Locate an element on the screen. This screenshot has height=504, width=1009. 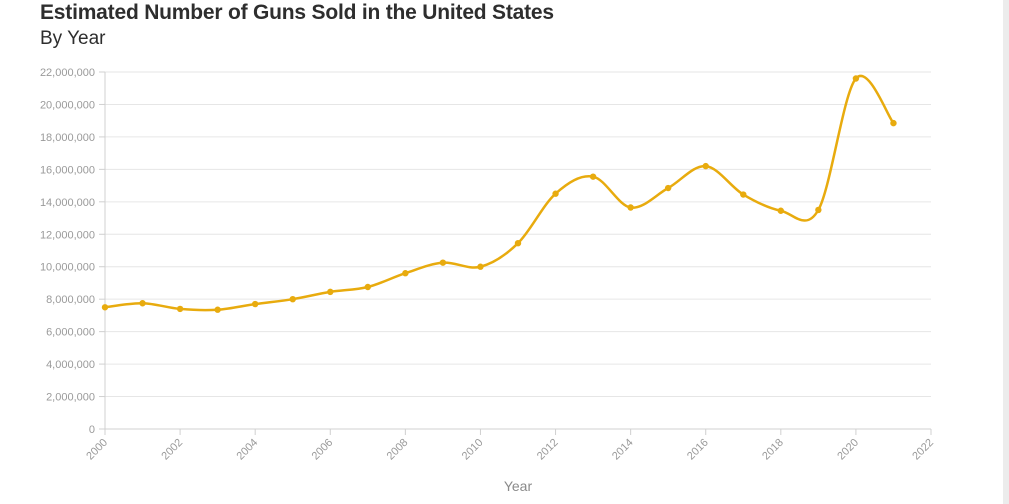
x-tick-label: 2012 is located at coordinates (548, 450).